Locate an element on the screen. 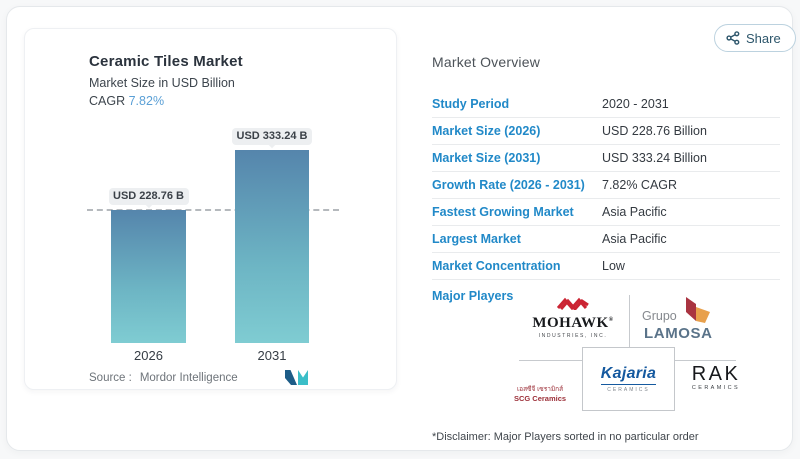 The image size is (800, 459). row-label: Market Size (2031) is located at coordinates (486, 158).